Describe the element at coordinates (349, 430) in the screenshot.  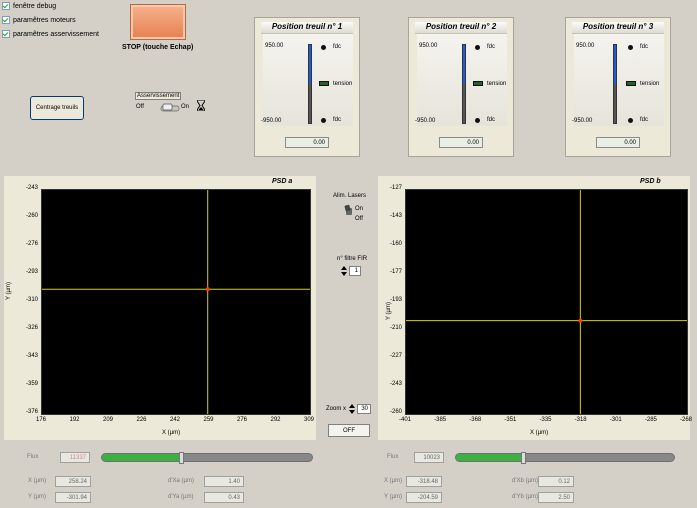
I see `off-button: OFF` at that location.